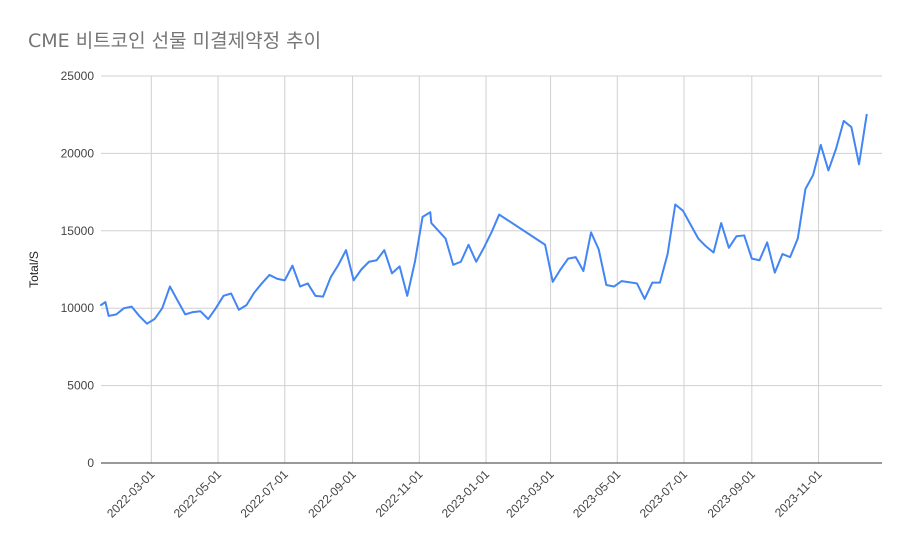 The image size is (910, 547). What do you see at coordinates (78, 76) in the screenshot?
I see `y-tick-label: 25000` at bounding box center [78, 76].